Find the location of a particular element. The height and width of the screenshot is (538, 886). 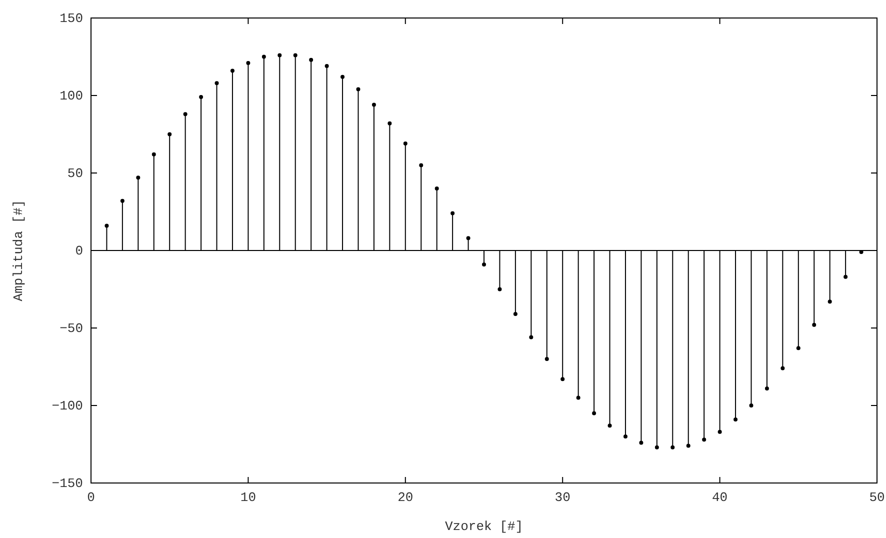

x-tick-label: 30 is located at coordinates (562, 497).